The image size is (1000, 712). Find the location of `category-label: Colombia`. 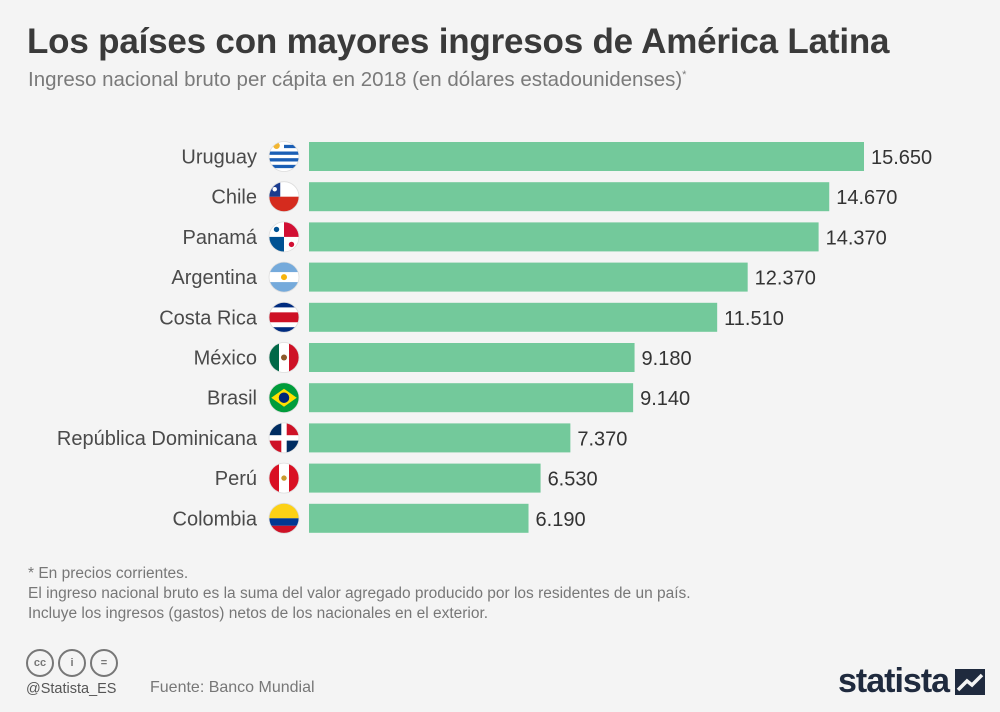

category-label: Colombia is located at coordinates (215, 519).